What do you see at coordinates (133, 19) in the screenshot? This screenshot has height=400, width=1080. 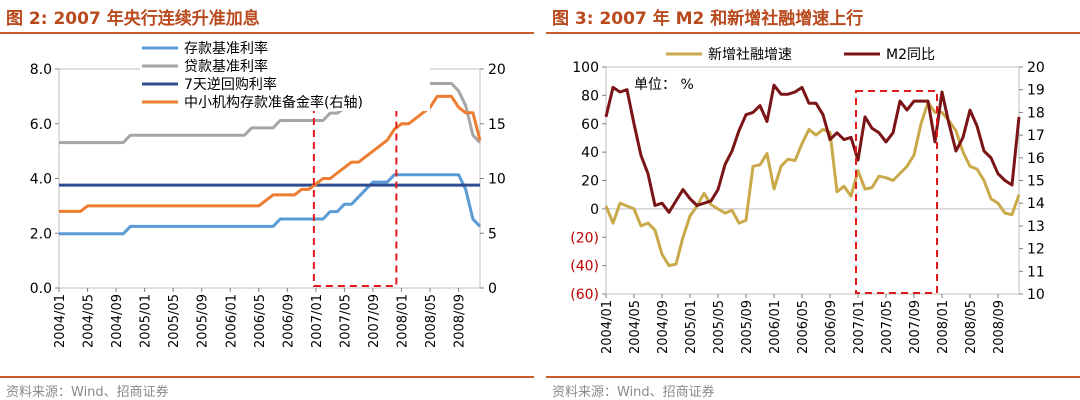 I see `left-chart-title: 图 2: 2007 年央行连续升准加息` at bounding box center [133, 19].